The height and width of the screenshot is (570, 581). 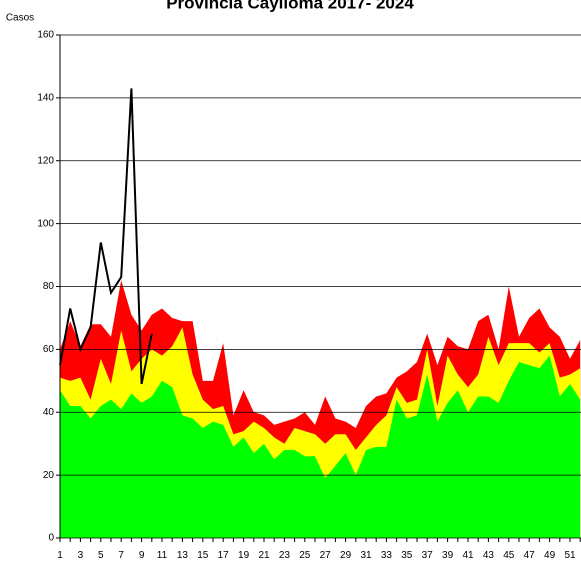 What do you see at coordinates (290, 6) in the screenshot?
I see `chart-title: Provincia Caylloma 2017- 2024` at bounding box center [290, 6].